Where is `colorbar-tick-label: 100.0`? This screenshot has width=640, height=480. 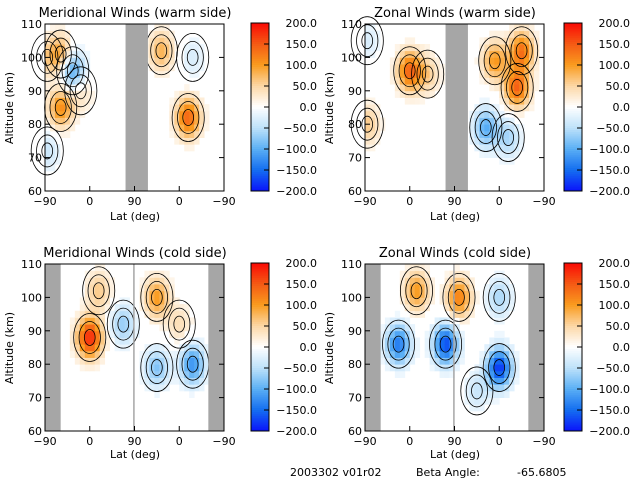 colorbar-tick-label: 100.0 is located at coordinates (302, 65).